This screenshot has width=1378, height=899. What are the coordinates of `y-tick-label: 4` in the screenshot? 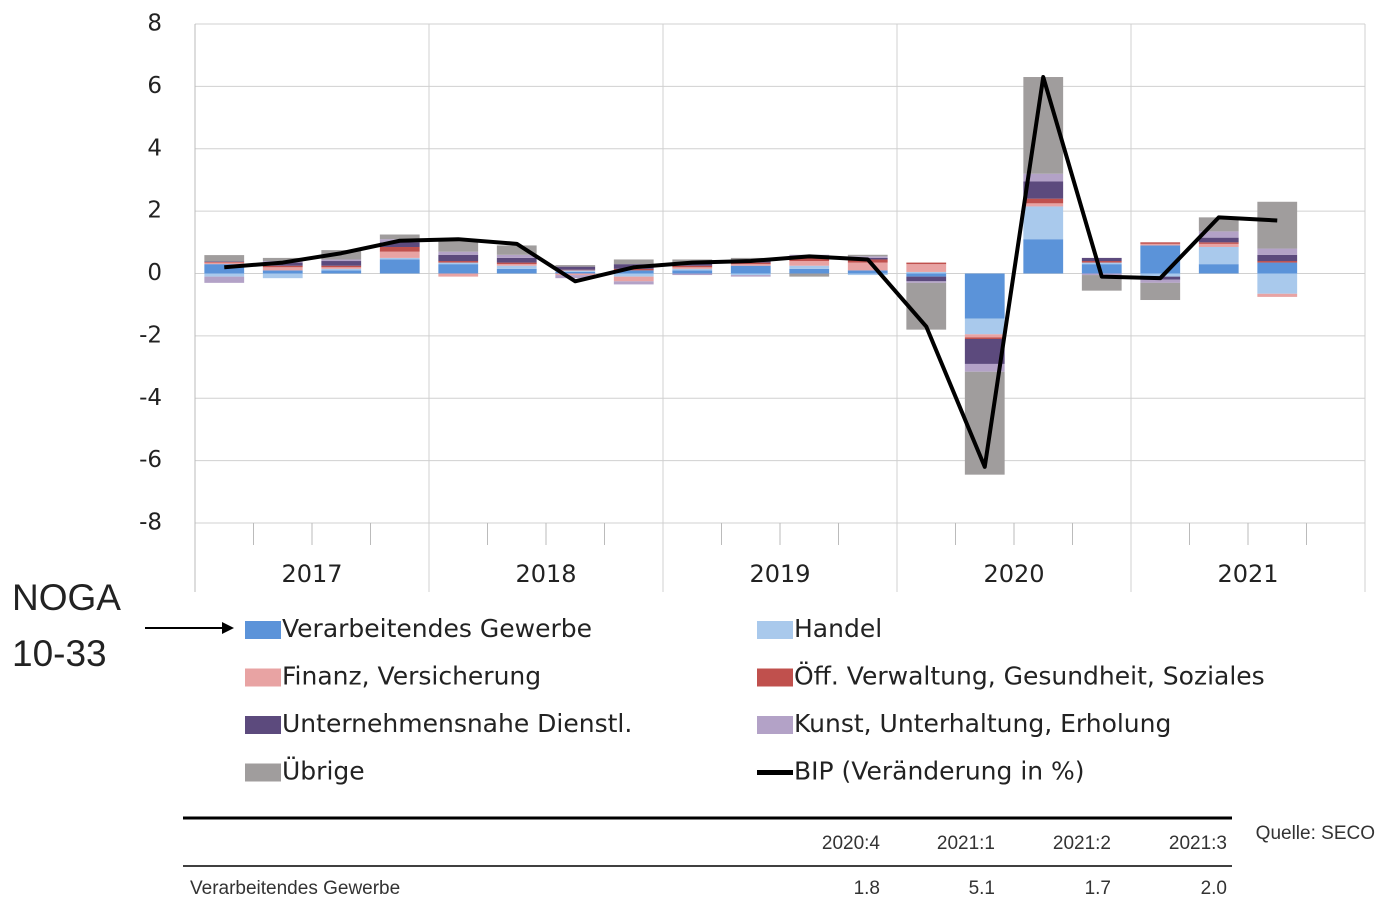 It's located at (154, 148).